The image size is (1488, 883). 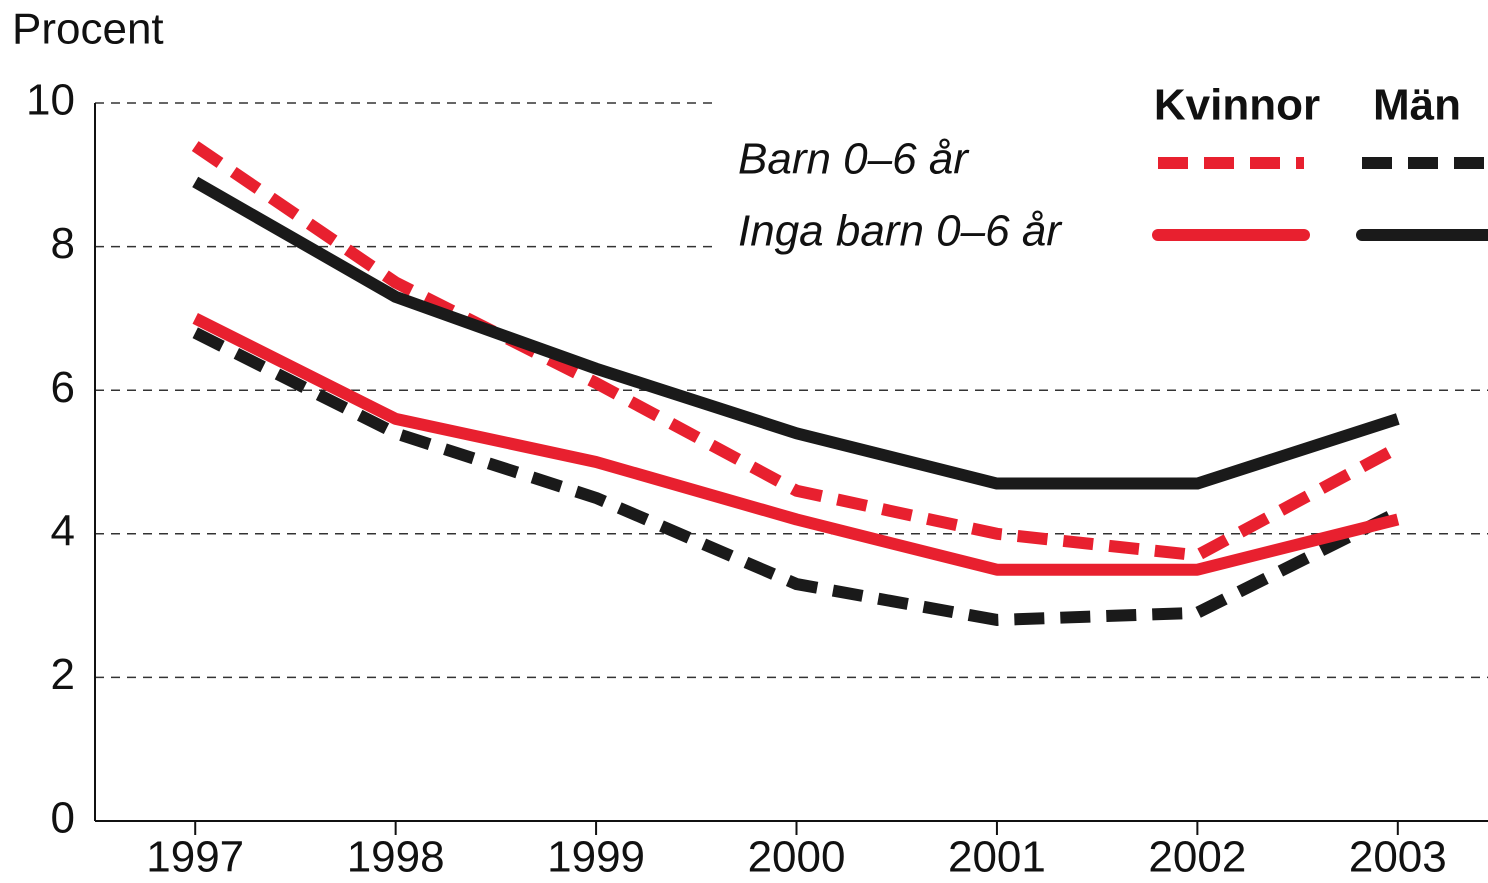 I want to click on y-tick-label: 2, so click(x=63, y=674).